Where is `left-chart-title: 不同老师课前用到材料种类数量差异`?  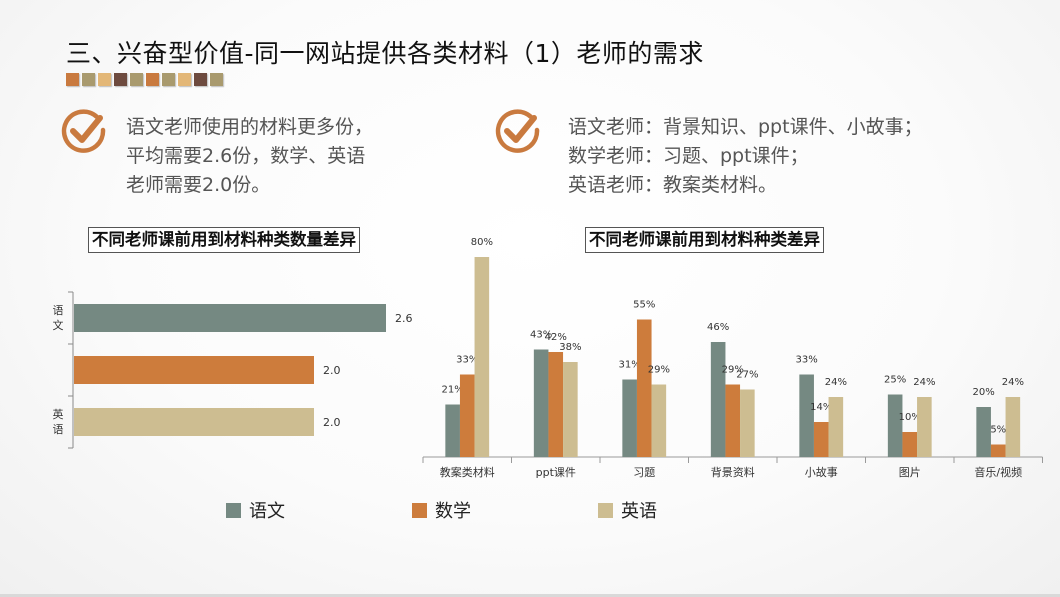 left-chart-title: 不同老师课前用到材料种类数量差异 is located at coordinates (224, 240).